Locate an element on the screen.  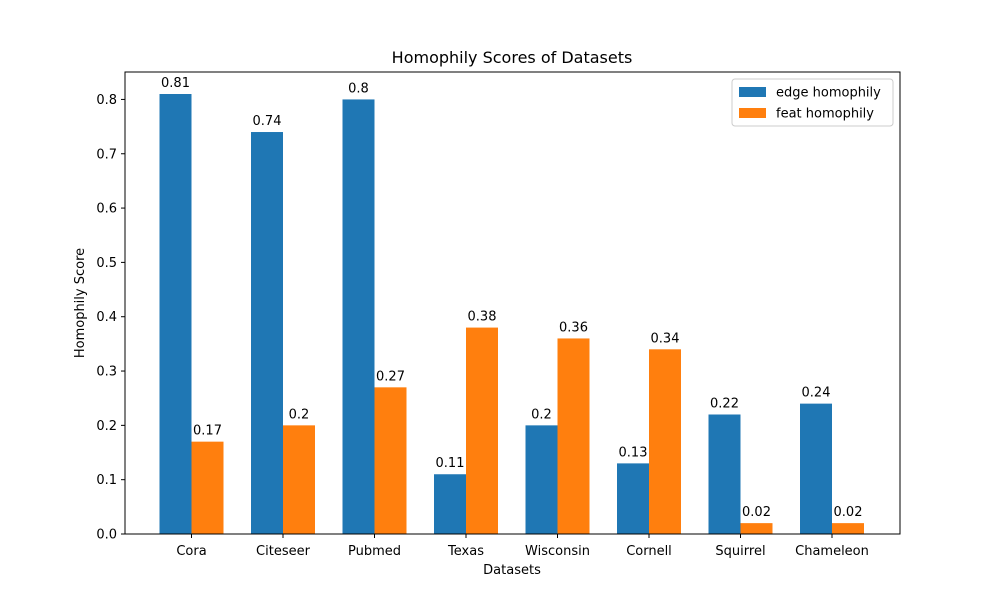
legend-label-feat: feat homophily is located at coordinates (825, 114).